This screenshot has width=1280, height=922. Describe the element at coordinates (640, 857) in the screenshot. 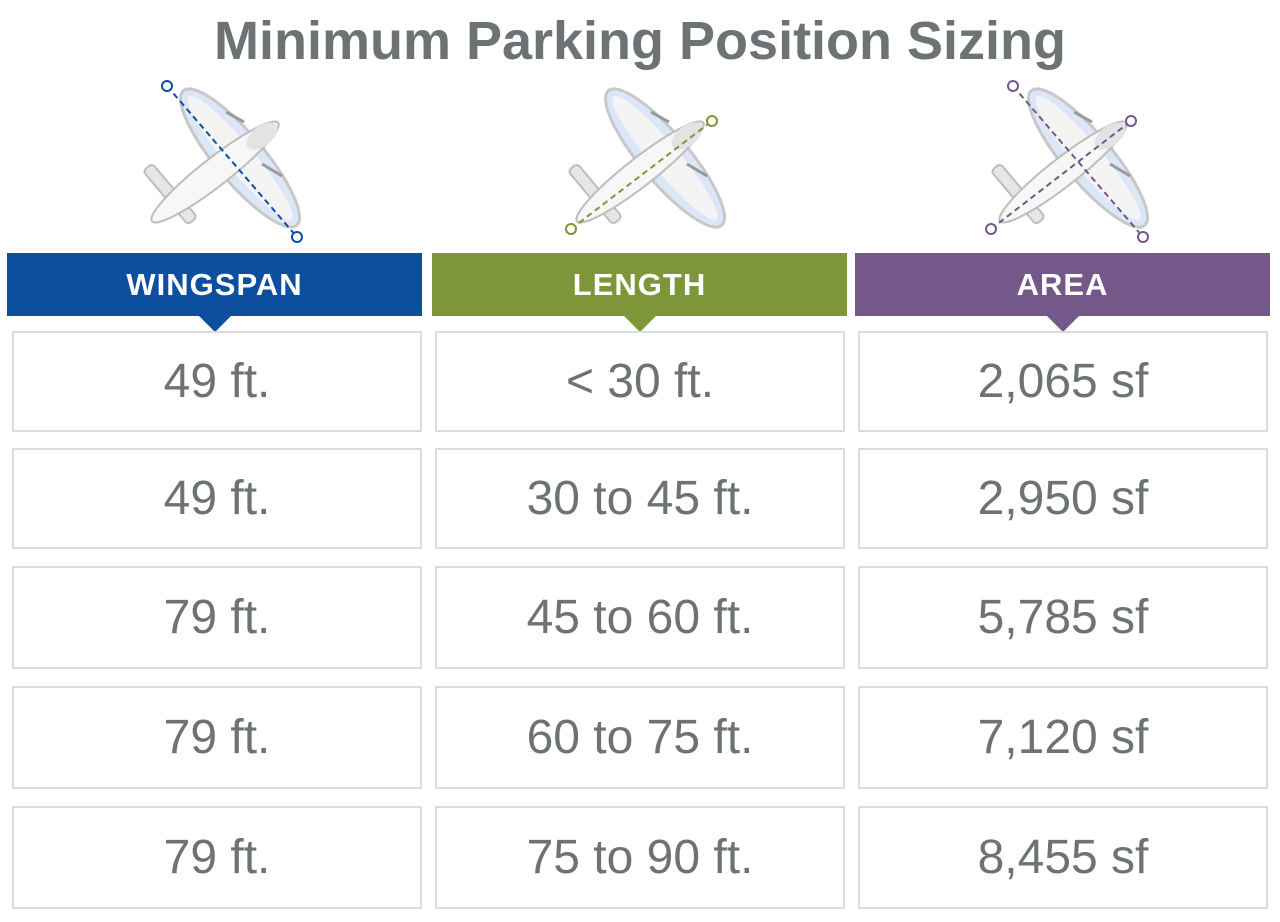

I see `table-cell: 75 to 90 ft.` at that location.